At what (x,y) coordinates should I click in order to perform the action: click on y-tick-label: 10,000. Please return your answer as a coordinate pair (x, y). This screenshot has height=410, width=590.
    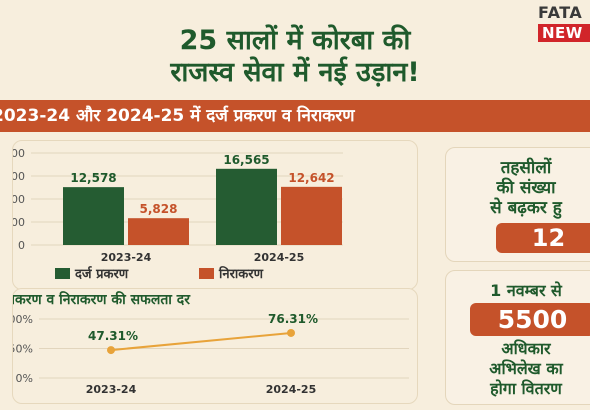
    Looking at the image, I should click on (19, 199).